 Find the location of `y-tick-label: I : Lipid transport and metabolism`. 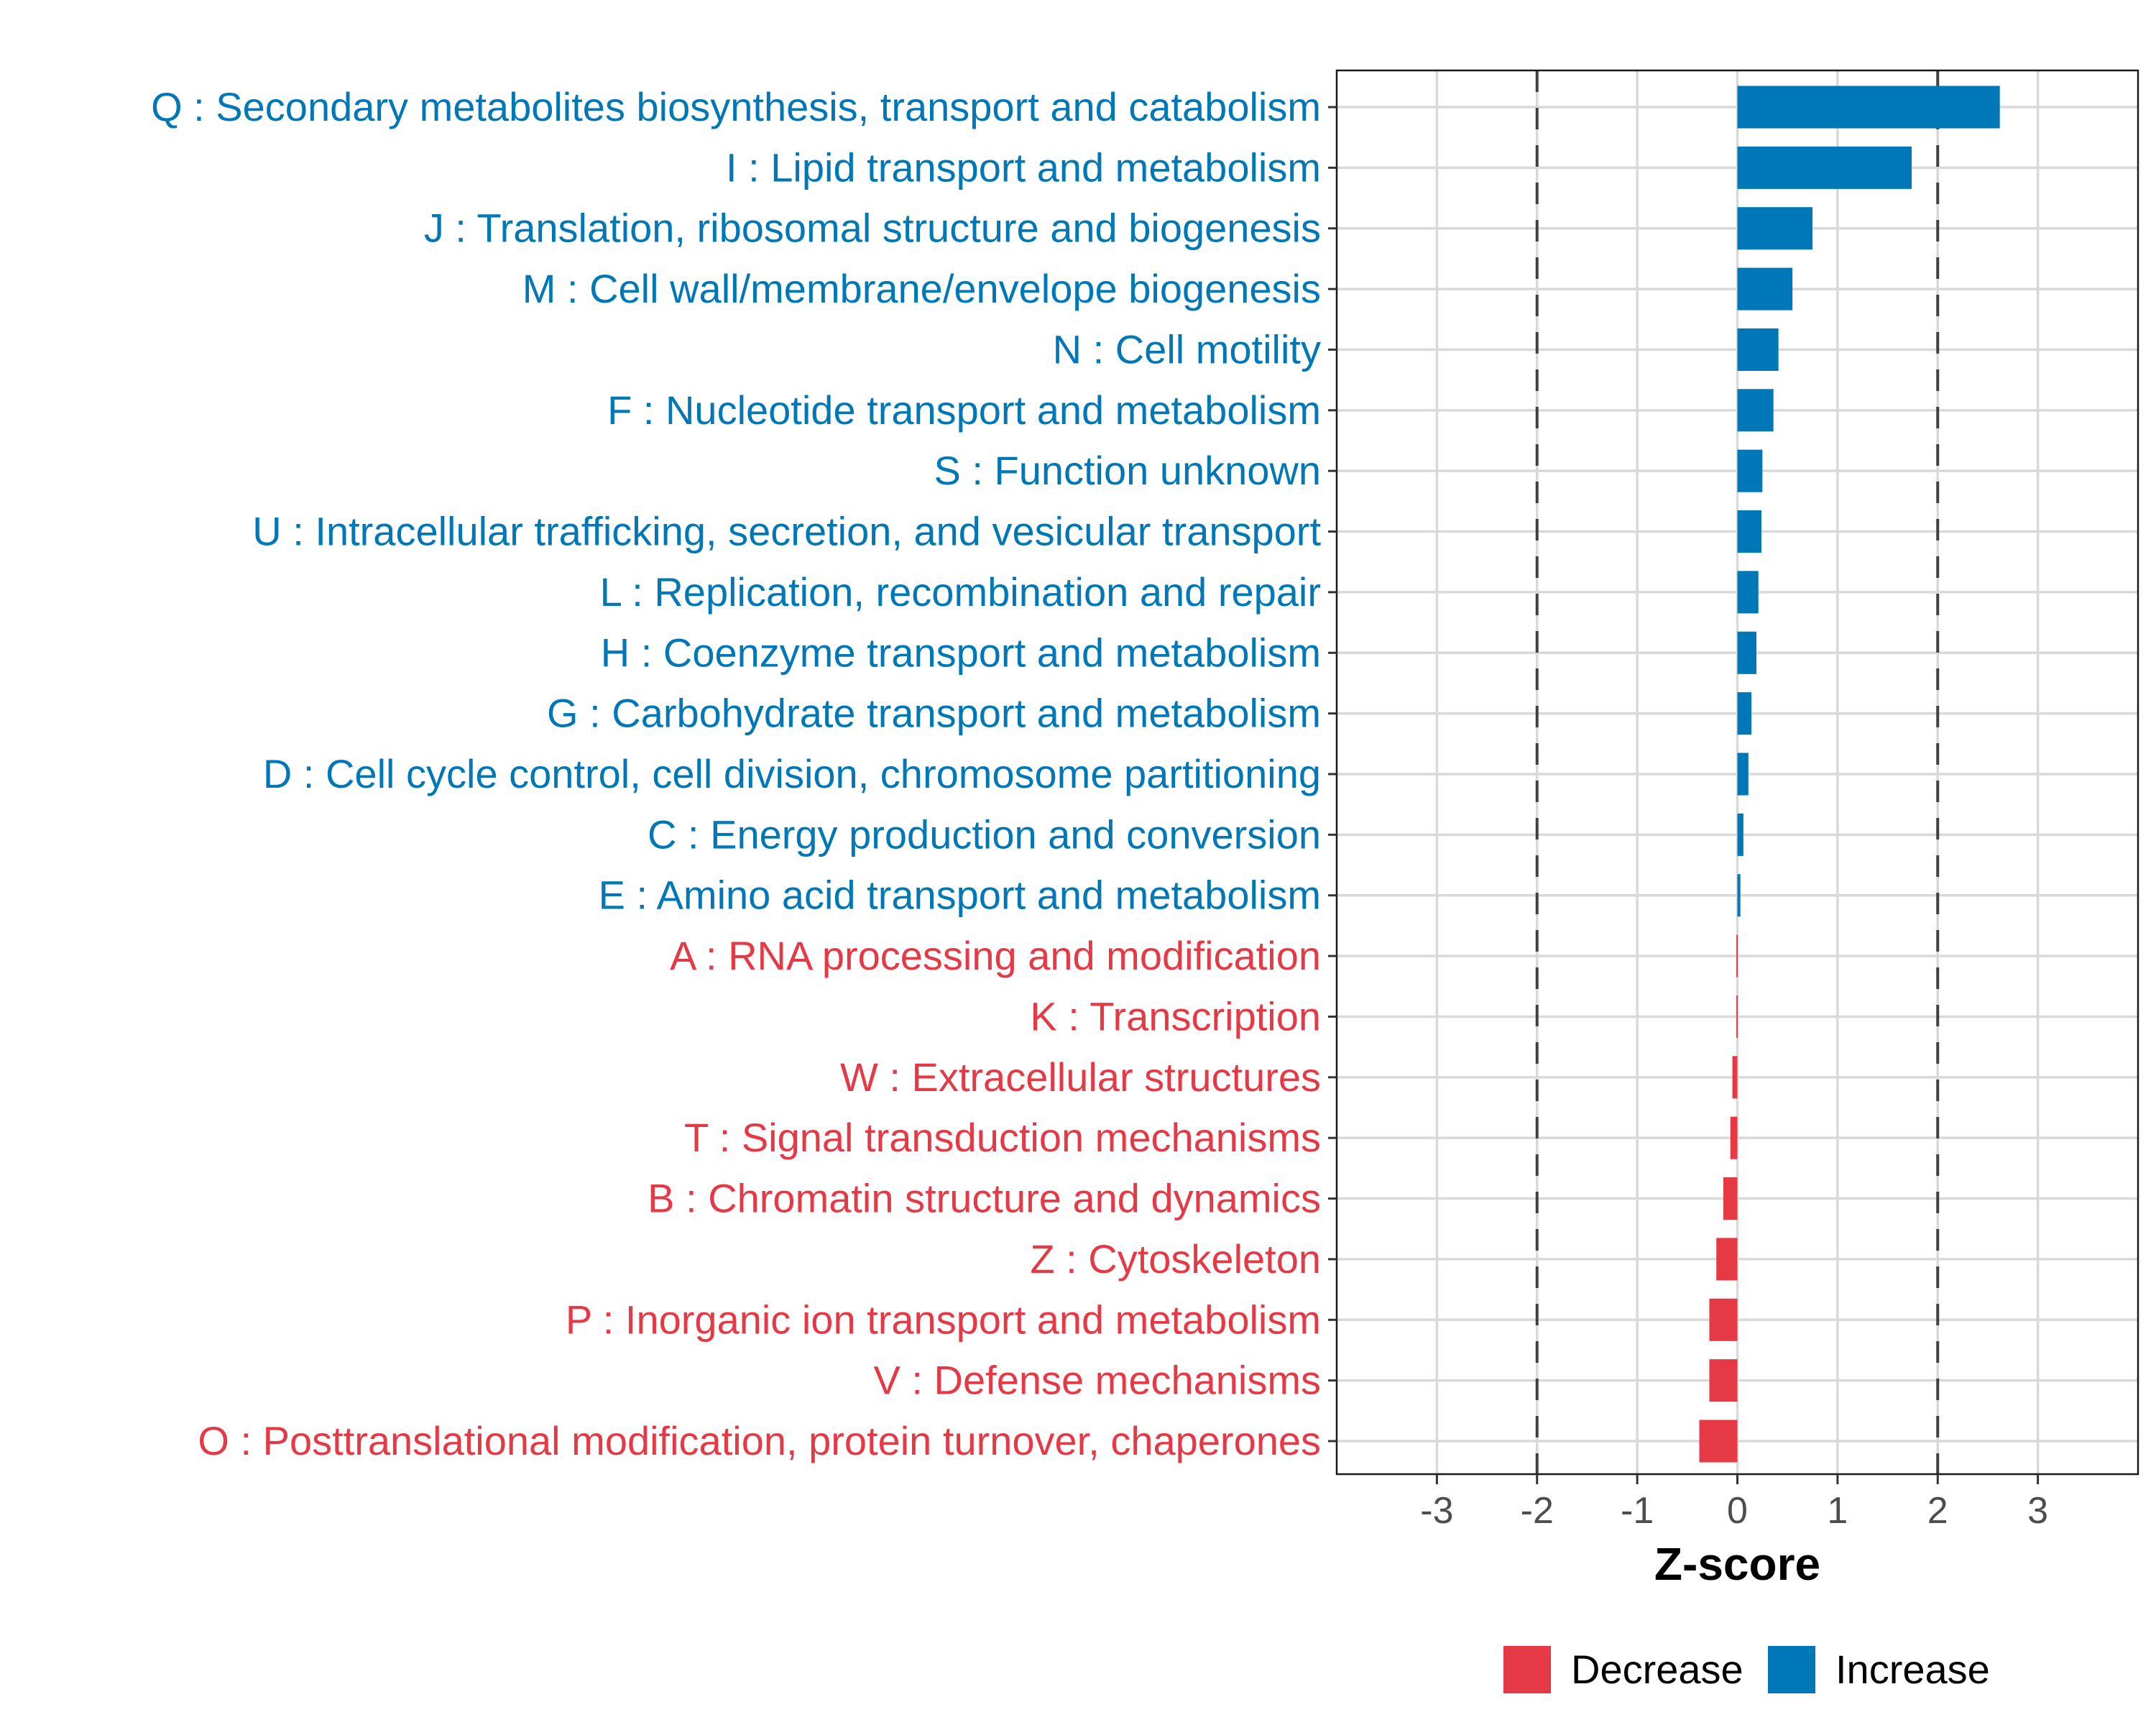

y-tick-label: I : Lipid transport and metabolism is located at coordinates (1024, 167).